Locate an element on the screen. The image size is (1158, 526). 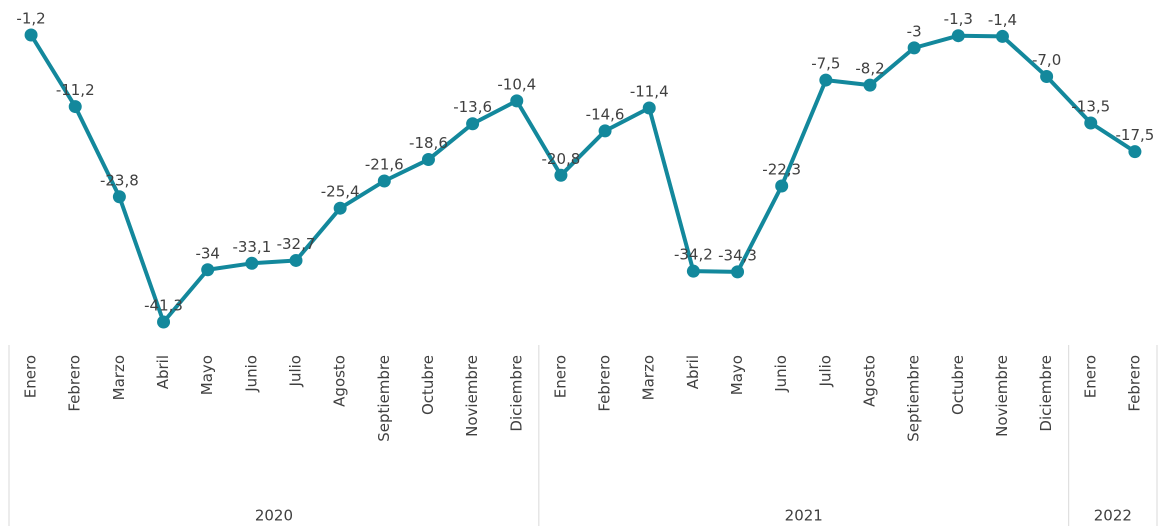
data-label: -11,4 is located at coordinates (649, 92).